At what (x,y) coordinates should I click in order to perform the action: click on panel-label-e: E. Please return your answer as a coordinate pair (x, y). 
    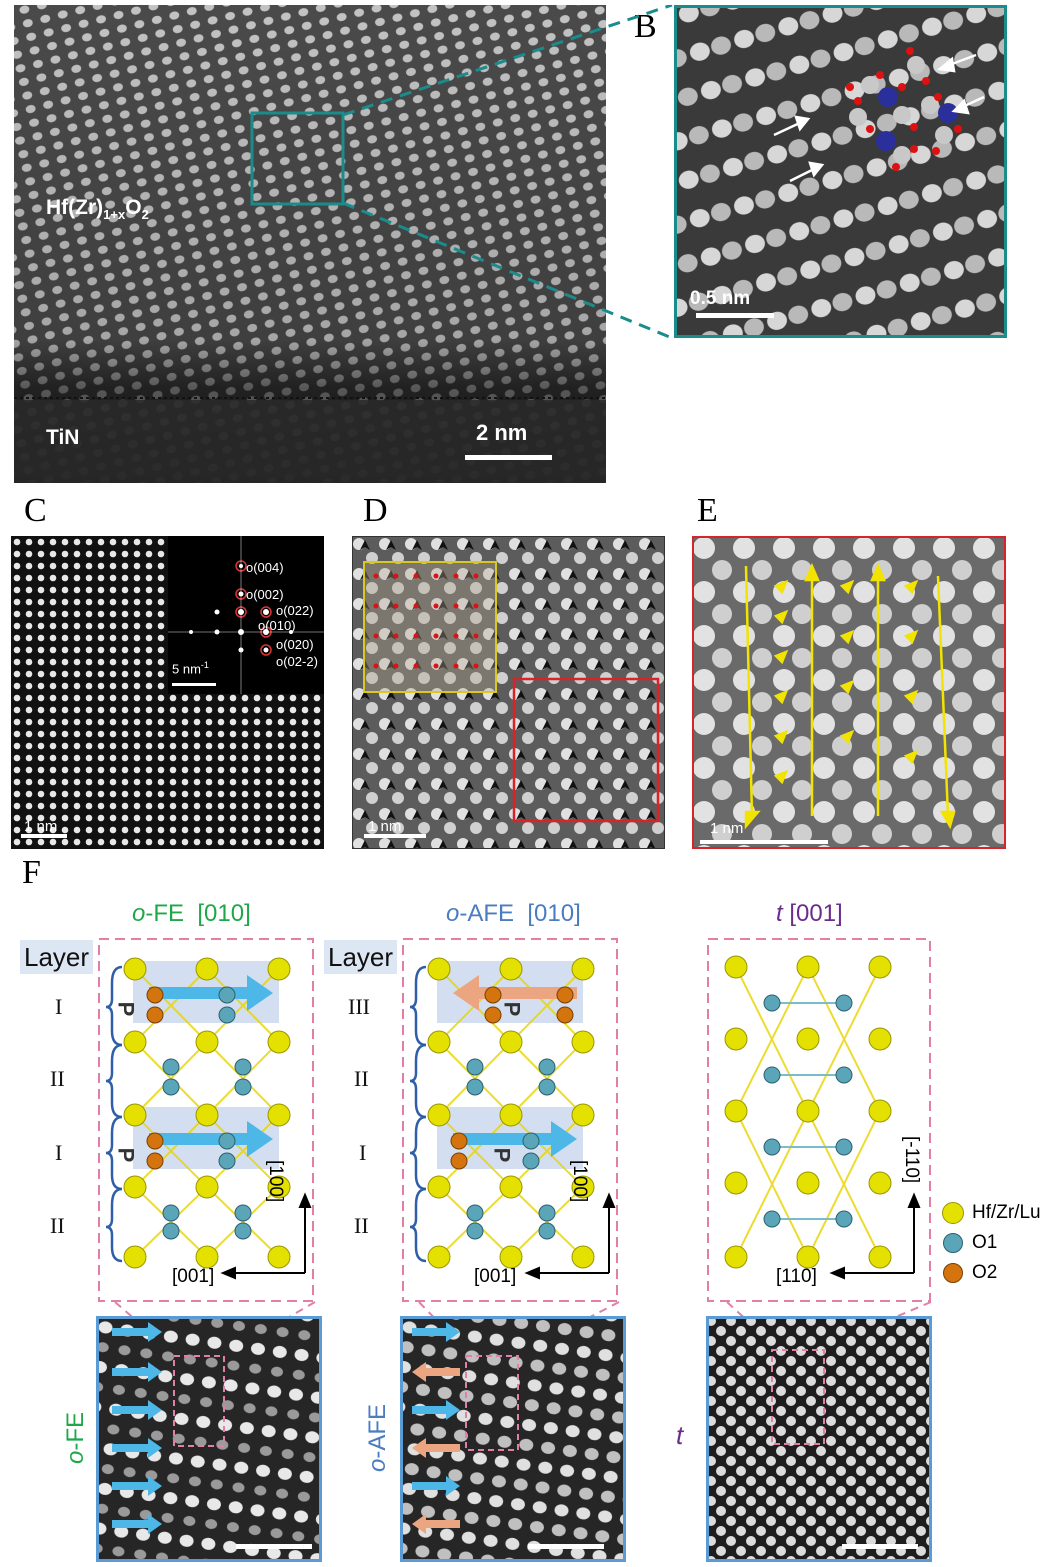
    Looking at the image, I should click on (707, 510).